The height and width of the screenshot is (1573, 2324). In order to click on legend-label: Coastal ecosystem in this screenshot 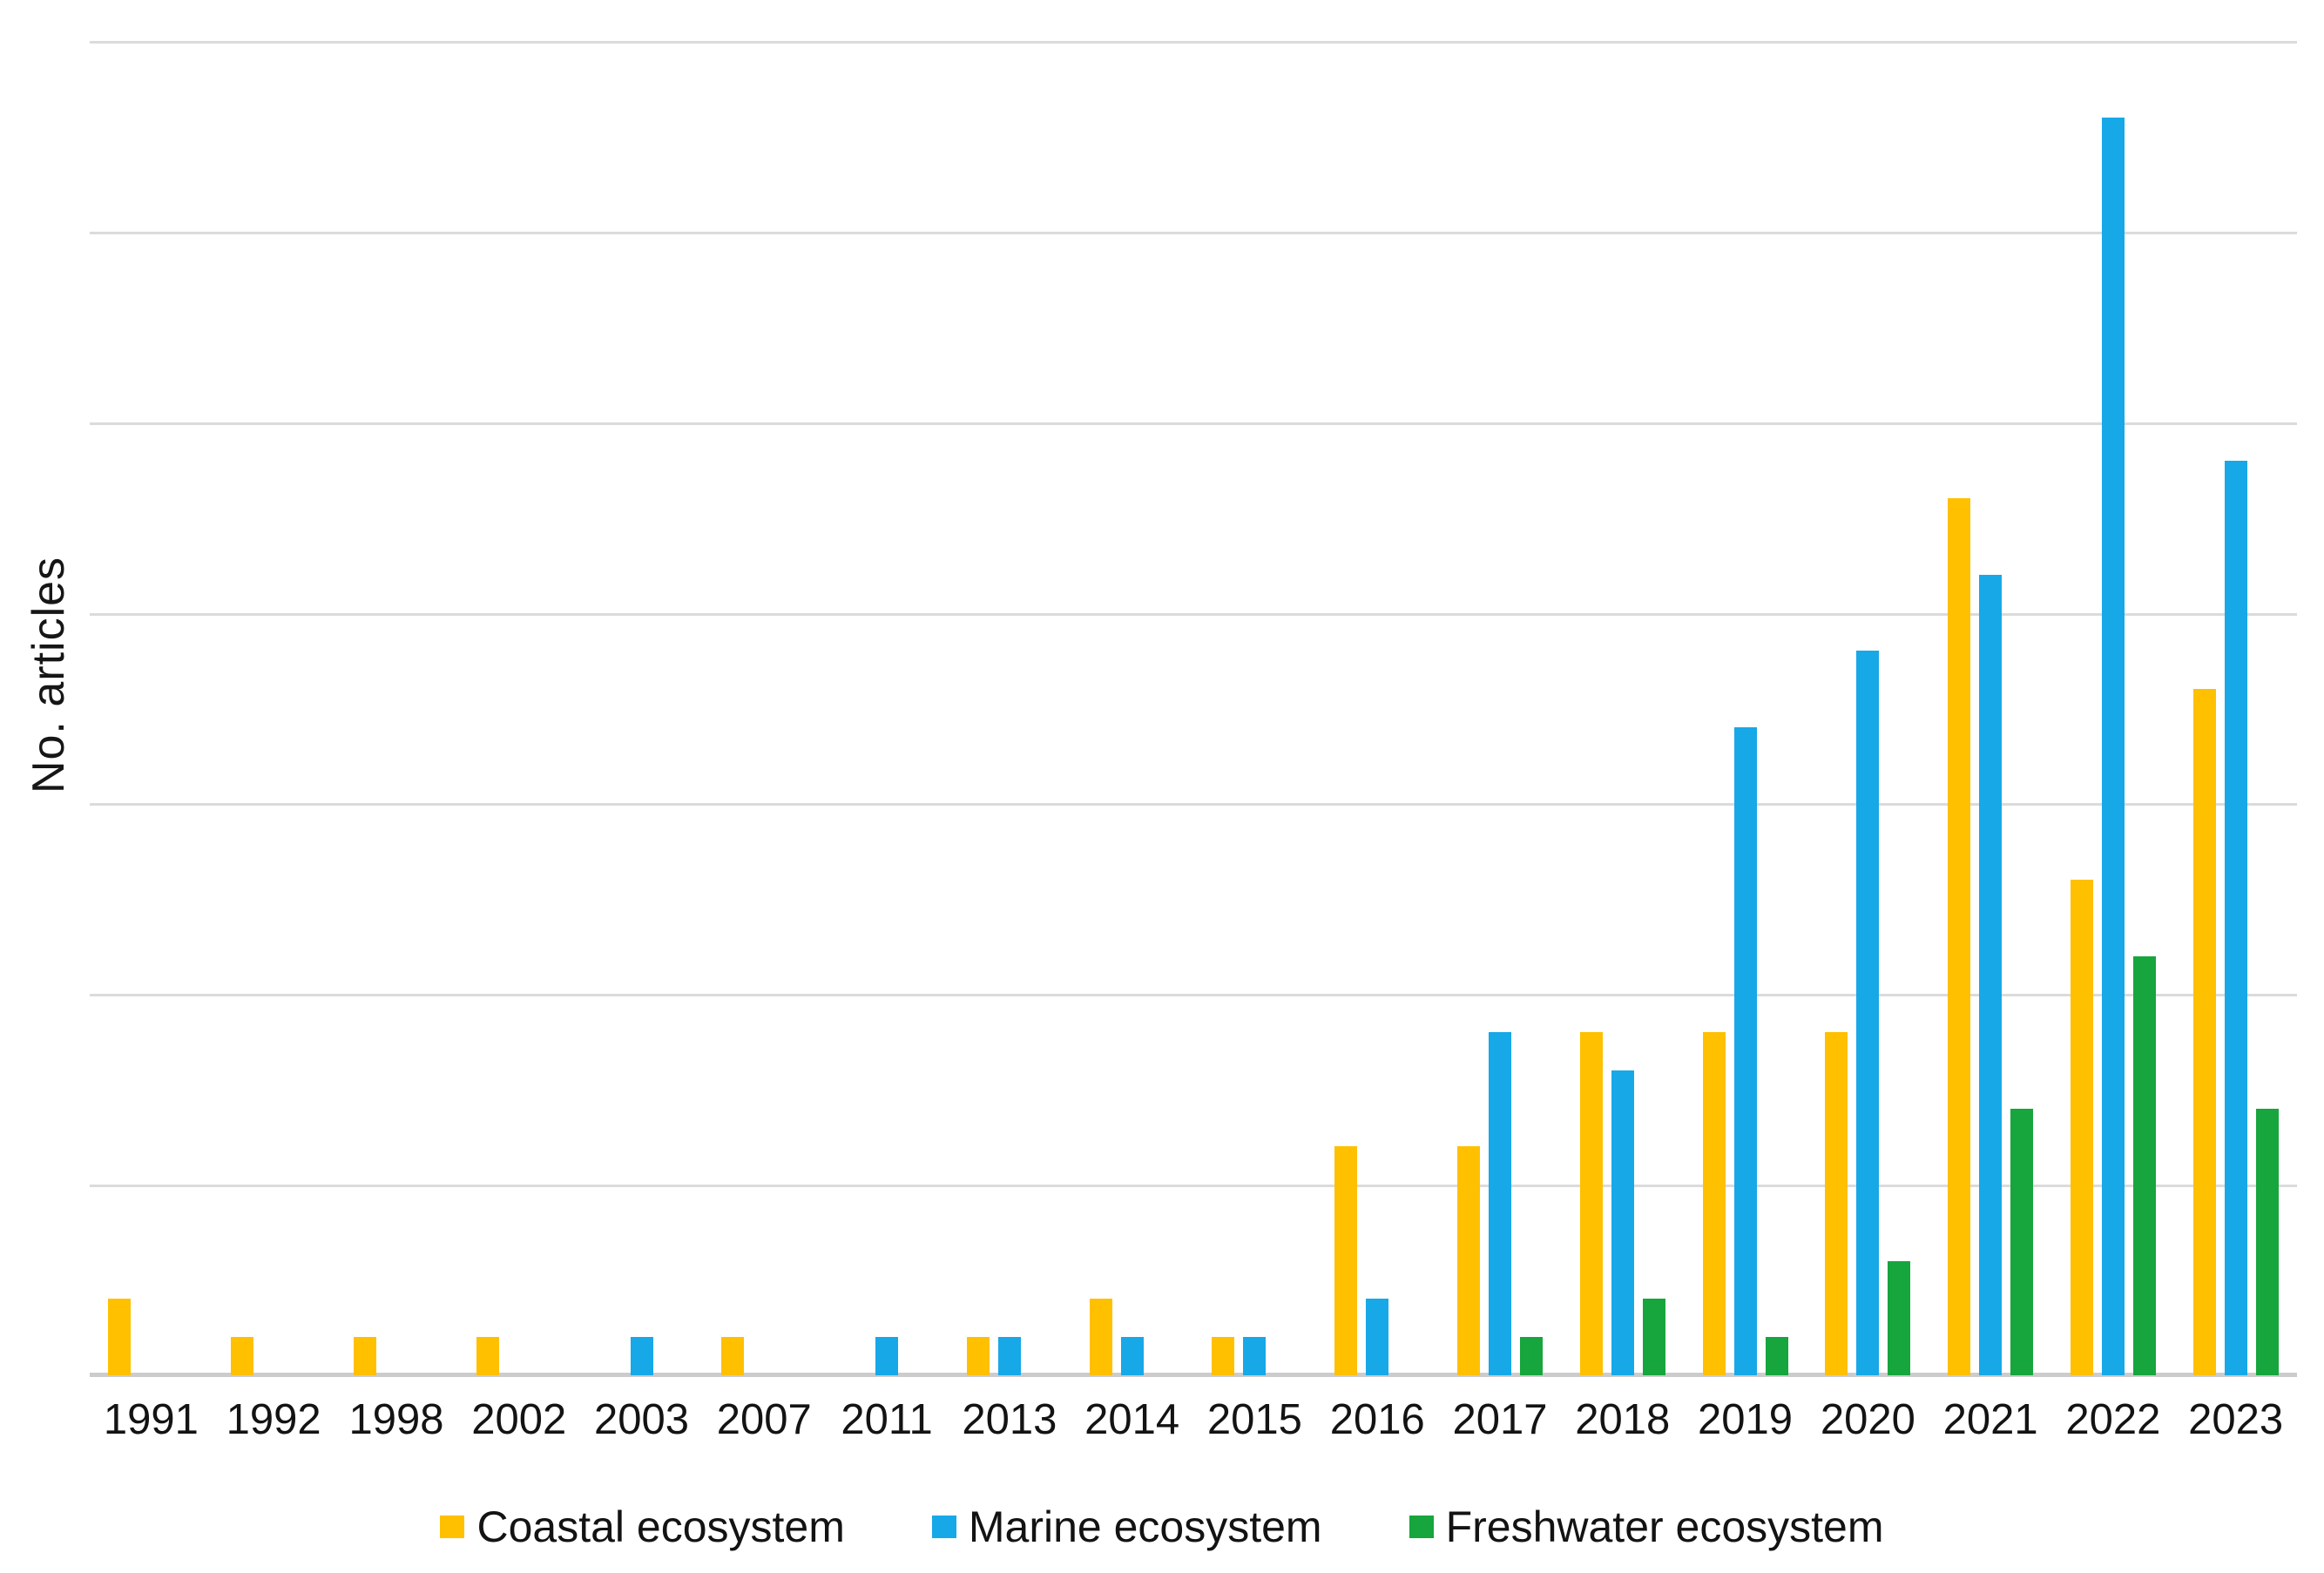, I will do `click(660, 1526)`.